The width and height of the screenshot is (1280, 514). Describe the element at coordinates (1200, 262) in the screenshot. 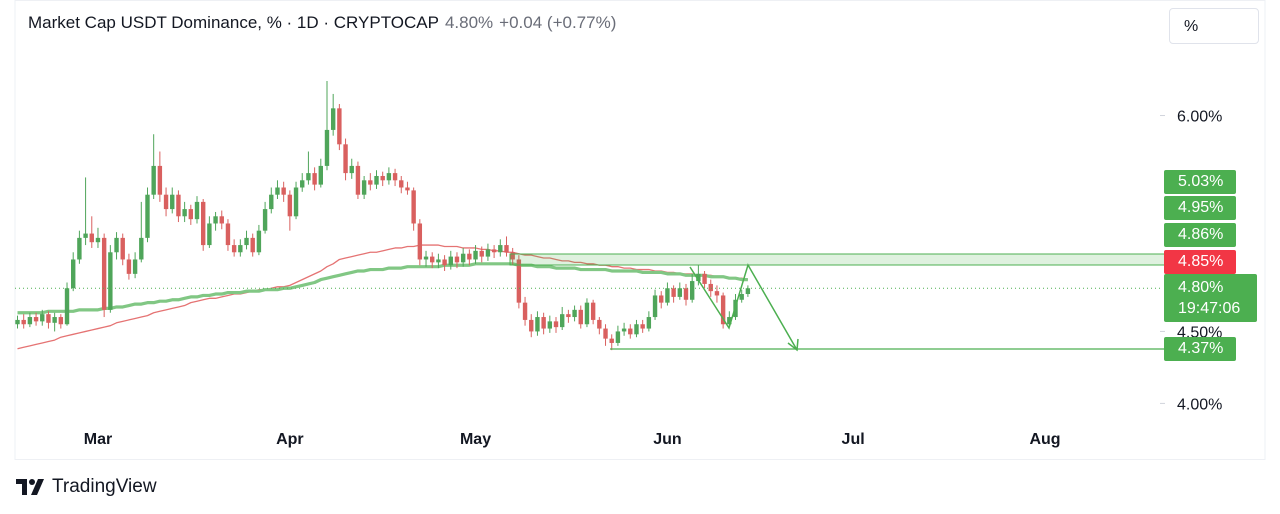

I see `price-label: 4.85%` at that location.